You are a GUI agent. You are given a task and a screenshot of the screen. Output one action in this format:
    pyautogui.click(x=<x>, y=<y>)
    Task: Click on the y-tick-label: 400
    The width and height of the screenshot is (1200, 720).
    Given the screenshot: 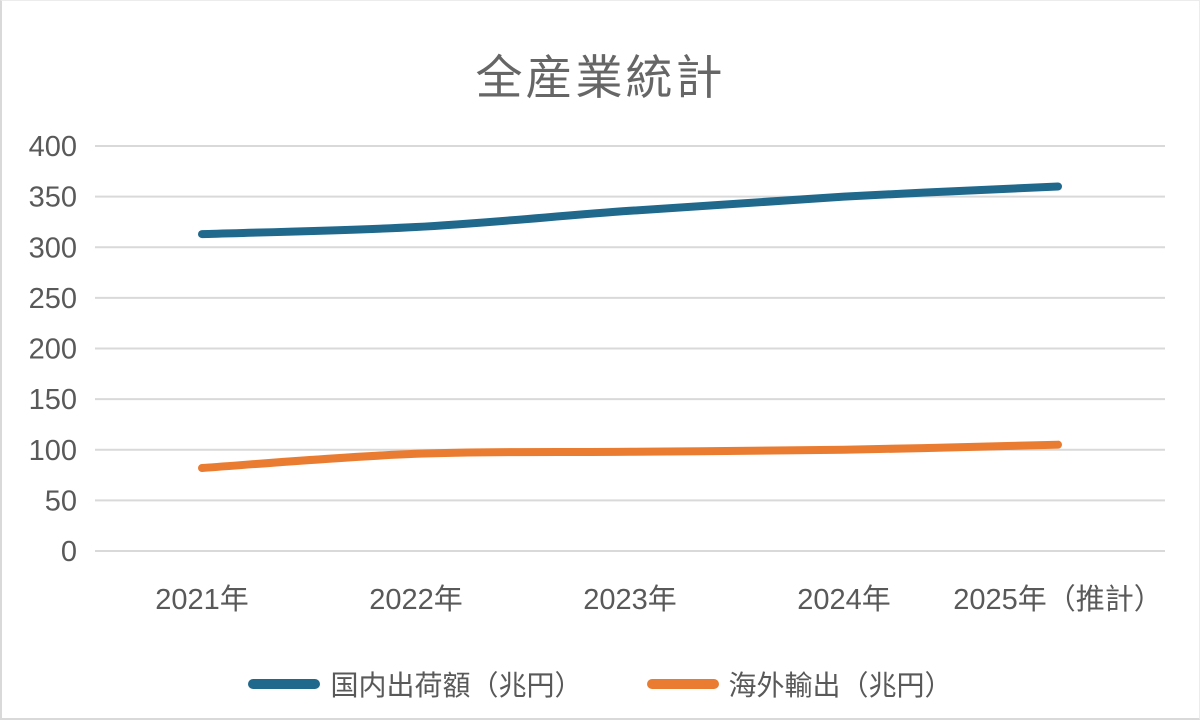 What is the action you would take?
    pyautogui.click(x=53, y=147)
    